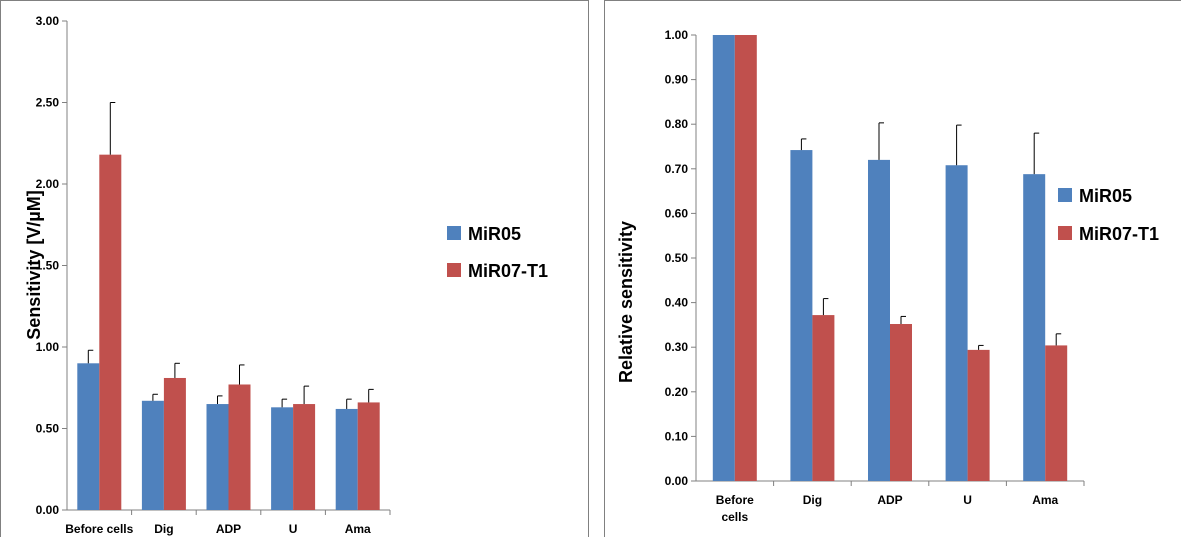  What do you see at coordinates (677, 213) in the screenshot?
I see `y-tick-label: 0.60` at bounding box center [677, 213].